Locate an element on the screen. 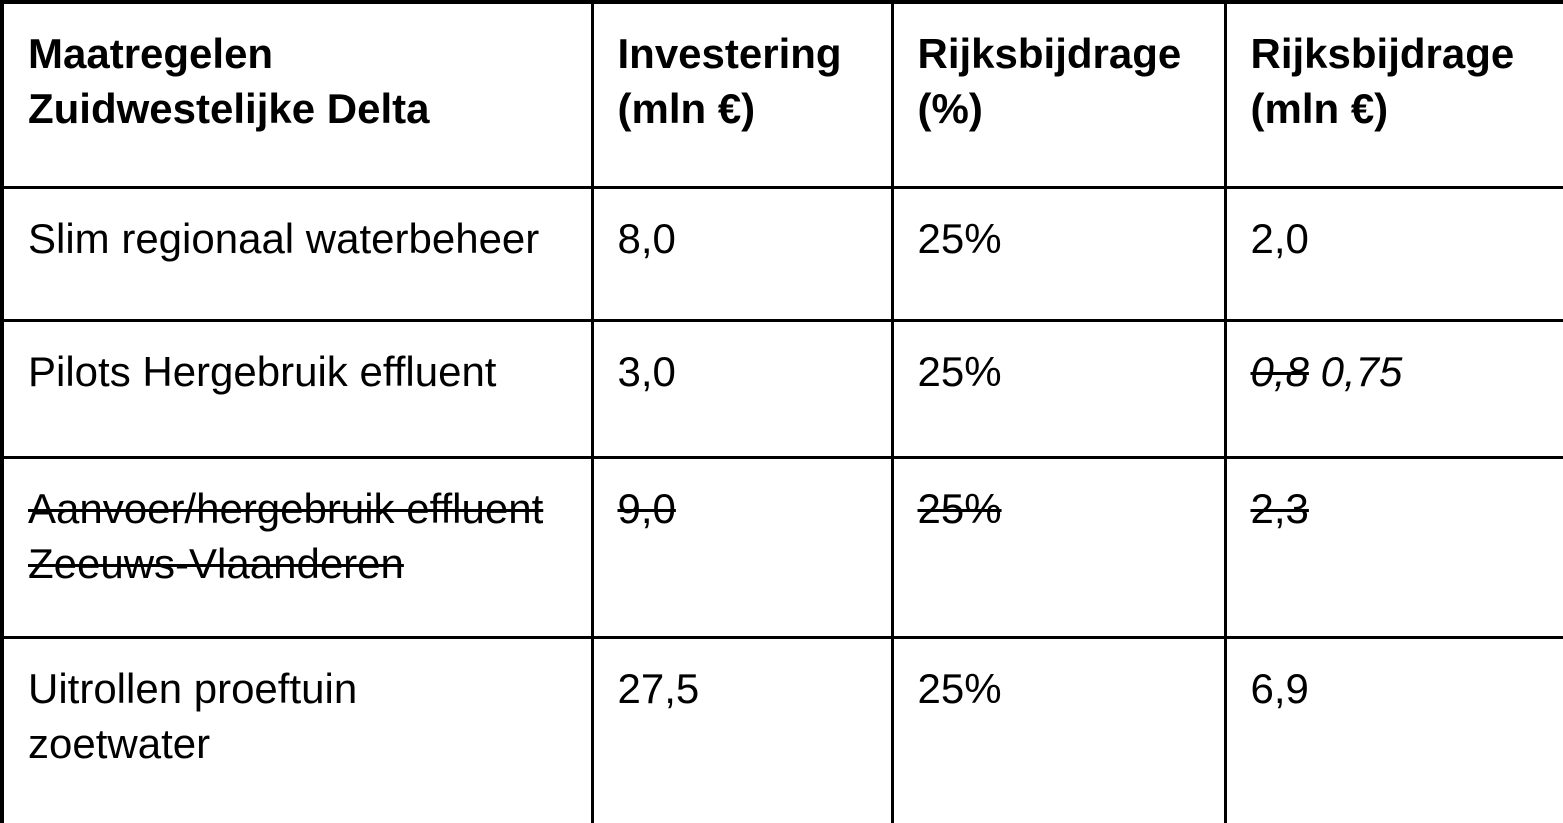 This screenshot has width=1563, height=823. cell-text: 6,9 is located at coordinates (1279, 688).